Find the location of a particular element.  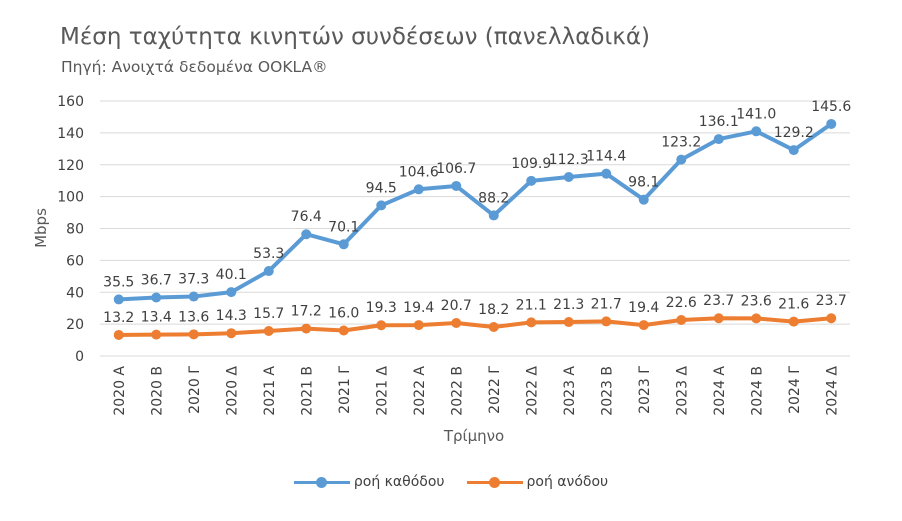

data-label-0: 145.6 is located at coordinates (831, 107).